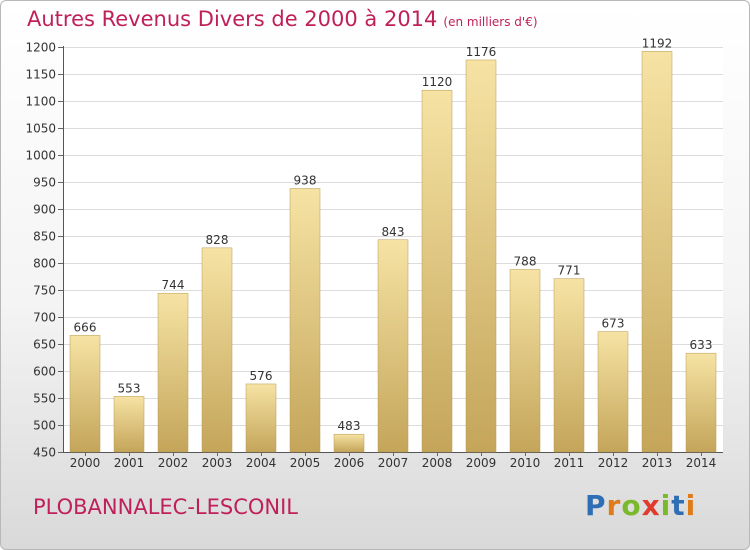 The image size is (750, 550). I want to click on chart-title-text: Autres Revenus Divers de 2000 à 2014, so click(232, 19).